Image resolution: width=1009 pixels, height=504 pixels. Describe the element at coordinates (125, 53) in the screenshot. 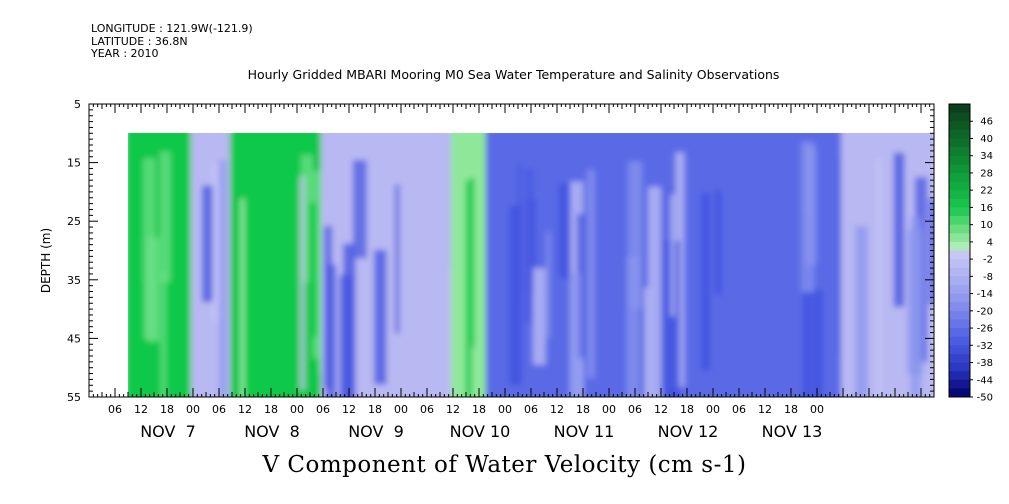

I see `year-label: YEAR : 2010` at that location.